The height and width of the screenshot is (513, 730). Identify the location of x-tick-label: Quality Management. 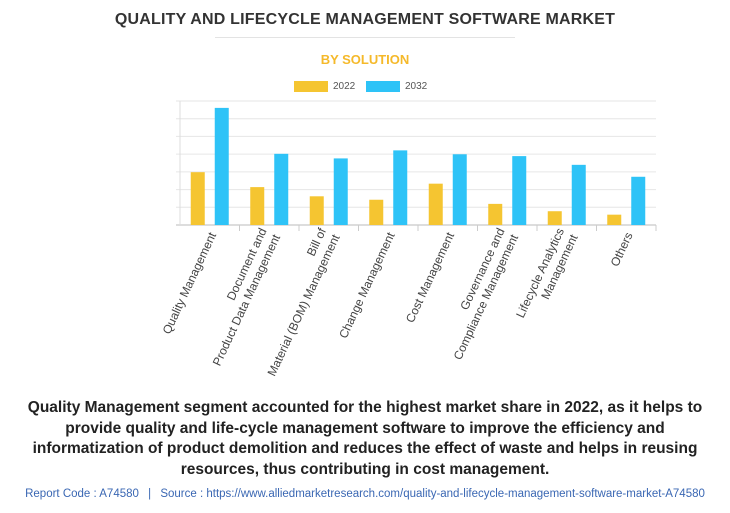
(190, 282).